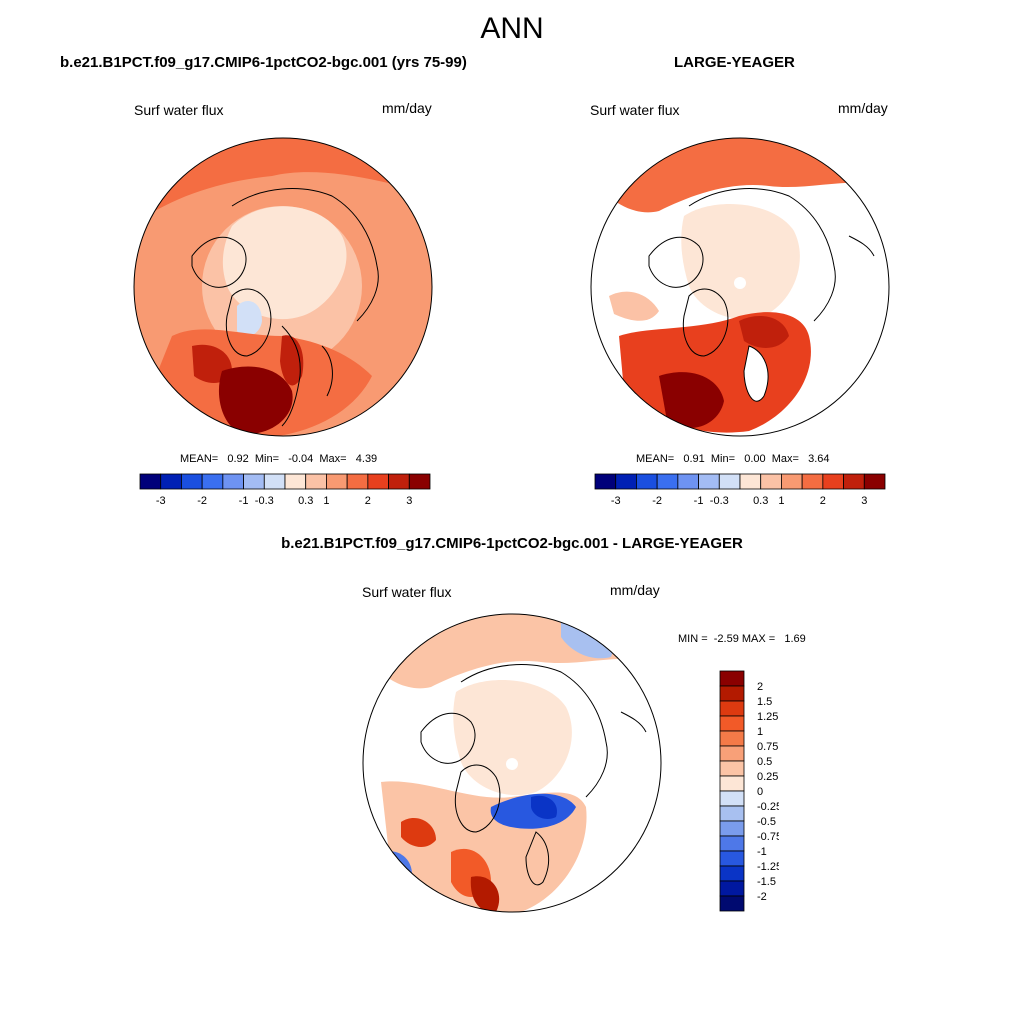 The height and width of the screenshot is (1024, 1024). Describe the element at coordinates (657, 501) in the screenshot. I see `right-colorbar-tick-label: -2` at that location.